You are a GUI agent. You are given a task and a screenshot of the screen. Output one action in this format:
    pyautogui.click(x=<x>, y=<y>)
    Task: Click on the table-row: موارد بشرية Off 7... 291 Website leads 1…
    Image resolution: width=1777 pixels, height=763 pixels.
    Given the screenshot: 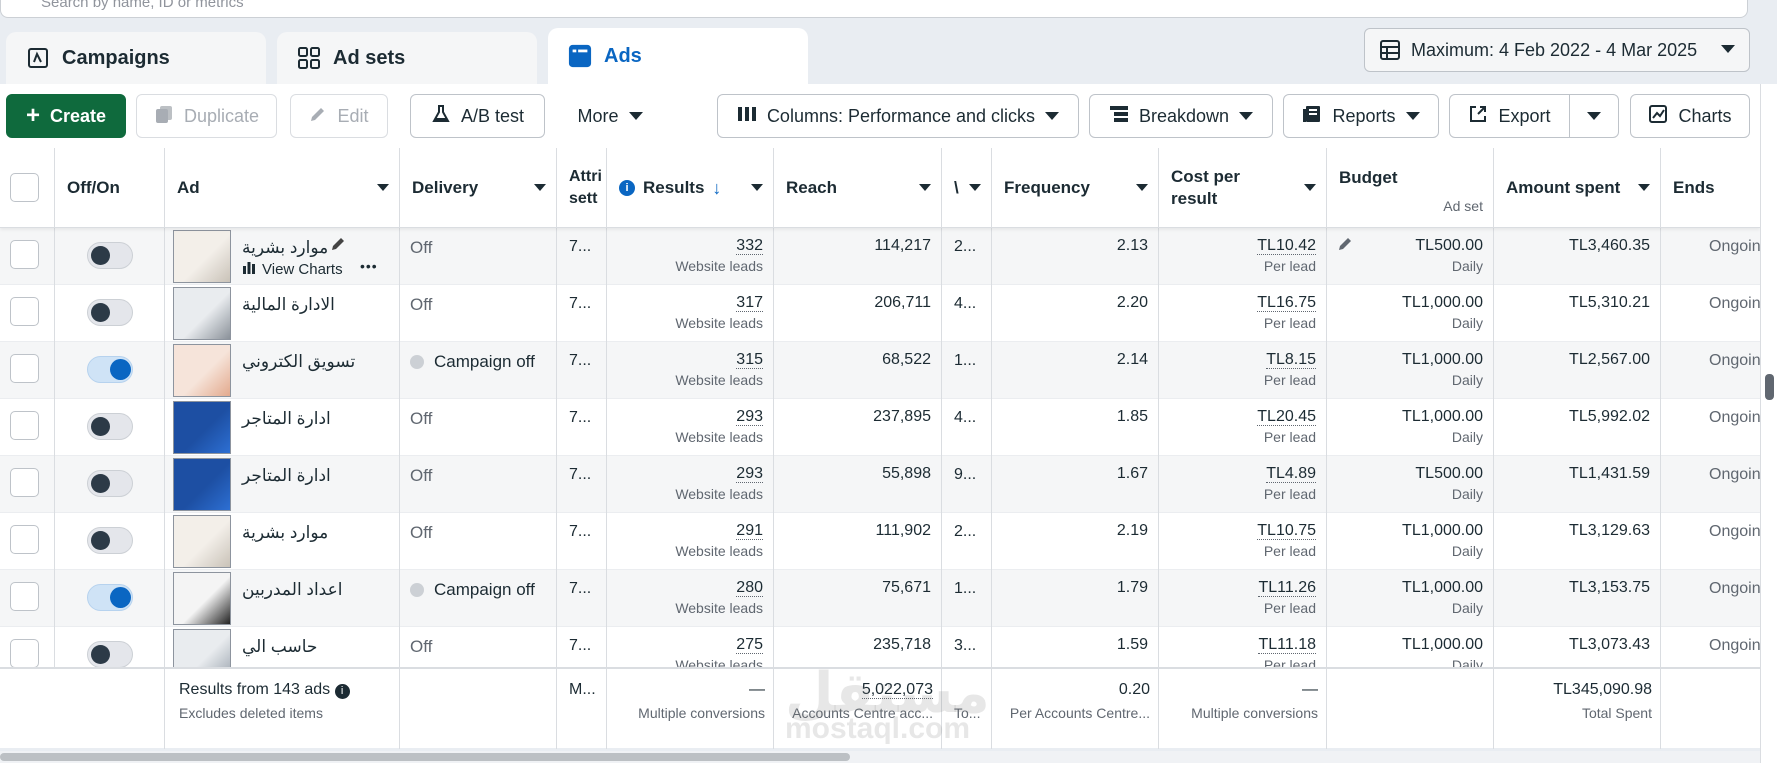 What is the action you would take?
    pyautogui.click(x=880, y=541)
    